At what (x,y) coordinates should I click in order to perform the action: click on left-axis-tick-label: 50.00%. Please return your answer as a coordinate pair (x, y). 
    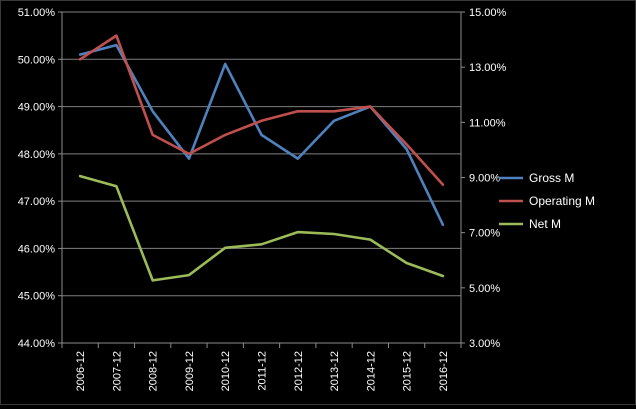
    Looking at the image, I should click on (37, 60).